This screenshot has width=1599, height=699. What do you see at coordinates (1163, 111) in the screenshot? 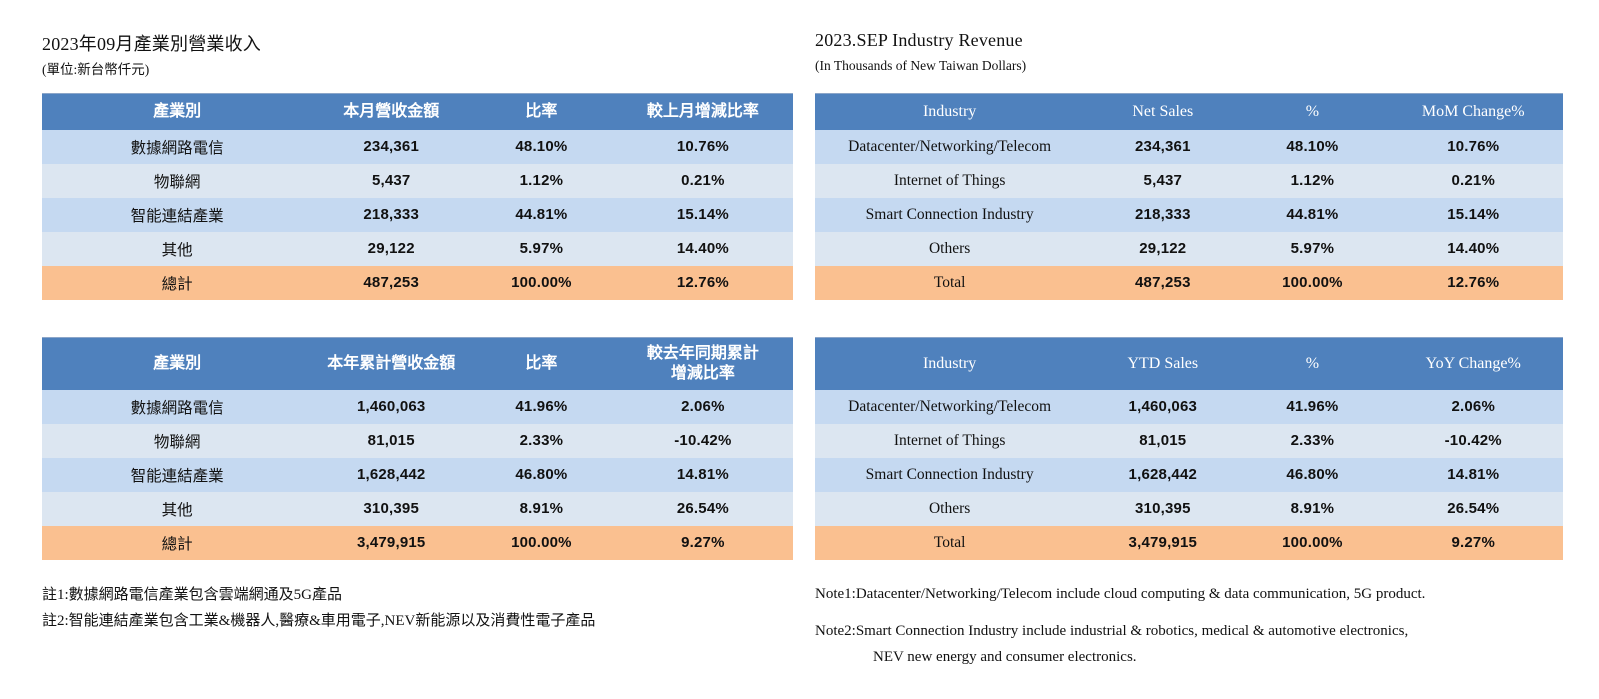
I see `column-header-1: Net Sales` at bounding box center [1163, 111].